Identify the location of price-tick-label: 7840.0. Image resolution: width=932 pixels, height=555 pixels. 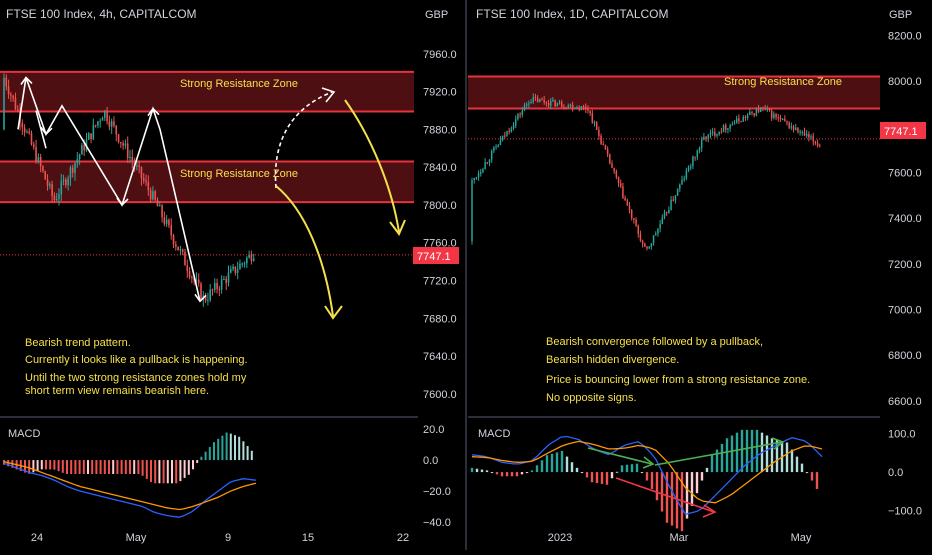
(440, 168).